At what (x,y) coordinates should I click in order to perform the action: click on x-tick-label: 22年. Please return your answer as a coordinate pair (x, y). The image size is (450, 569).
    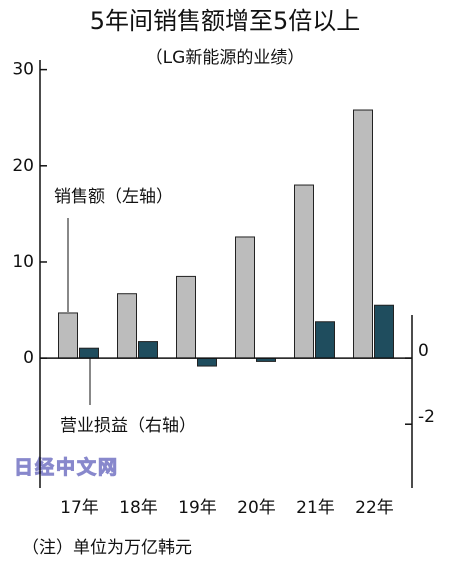
    Looking at the image, I should click on (374, 508).